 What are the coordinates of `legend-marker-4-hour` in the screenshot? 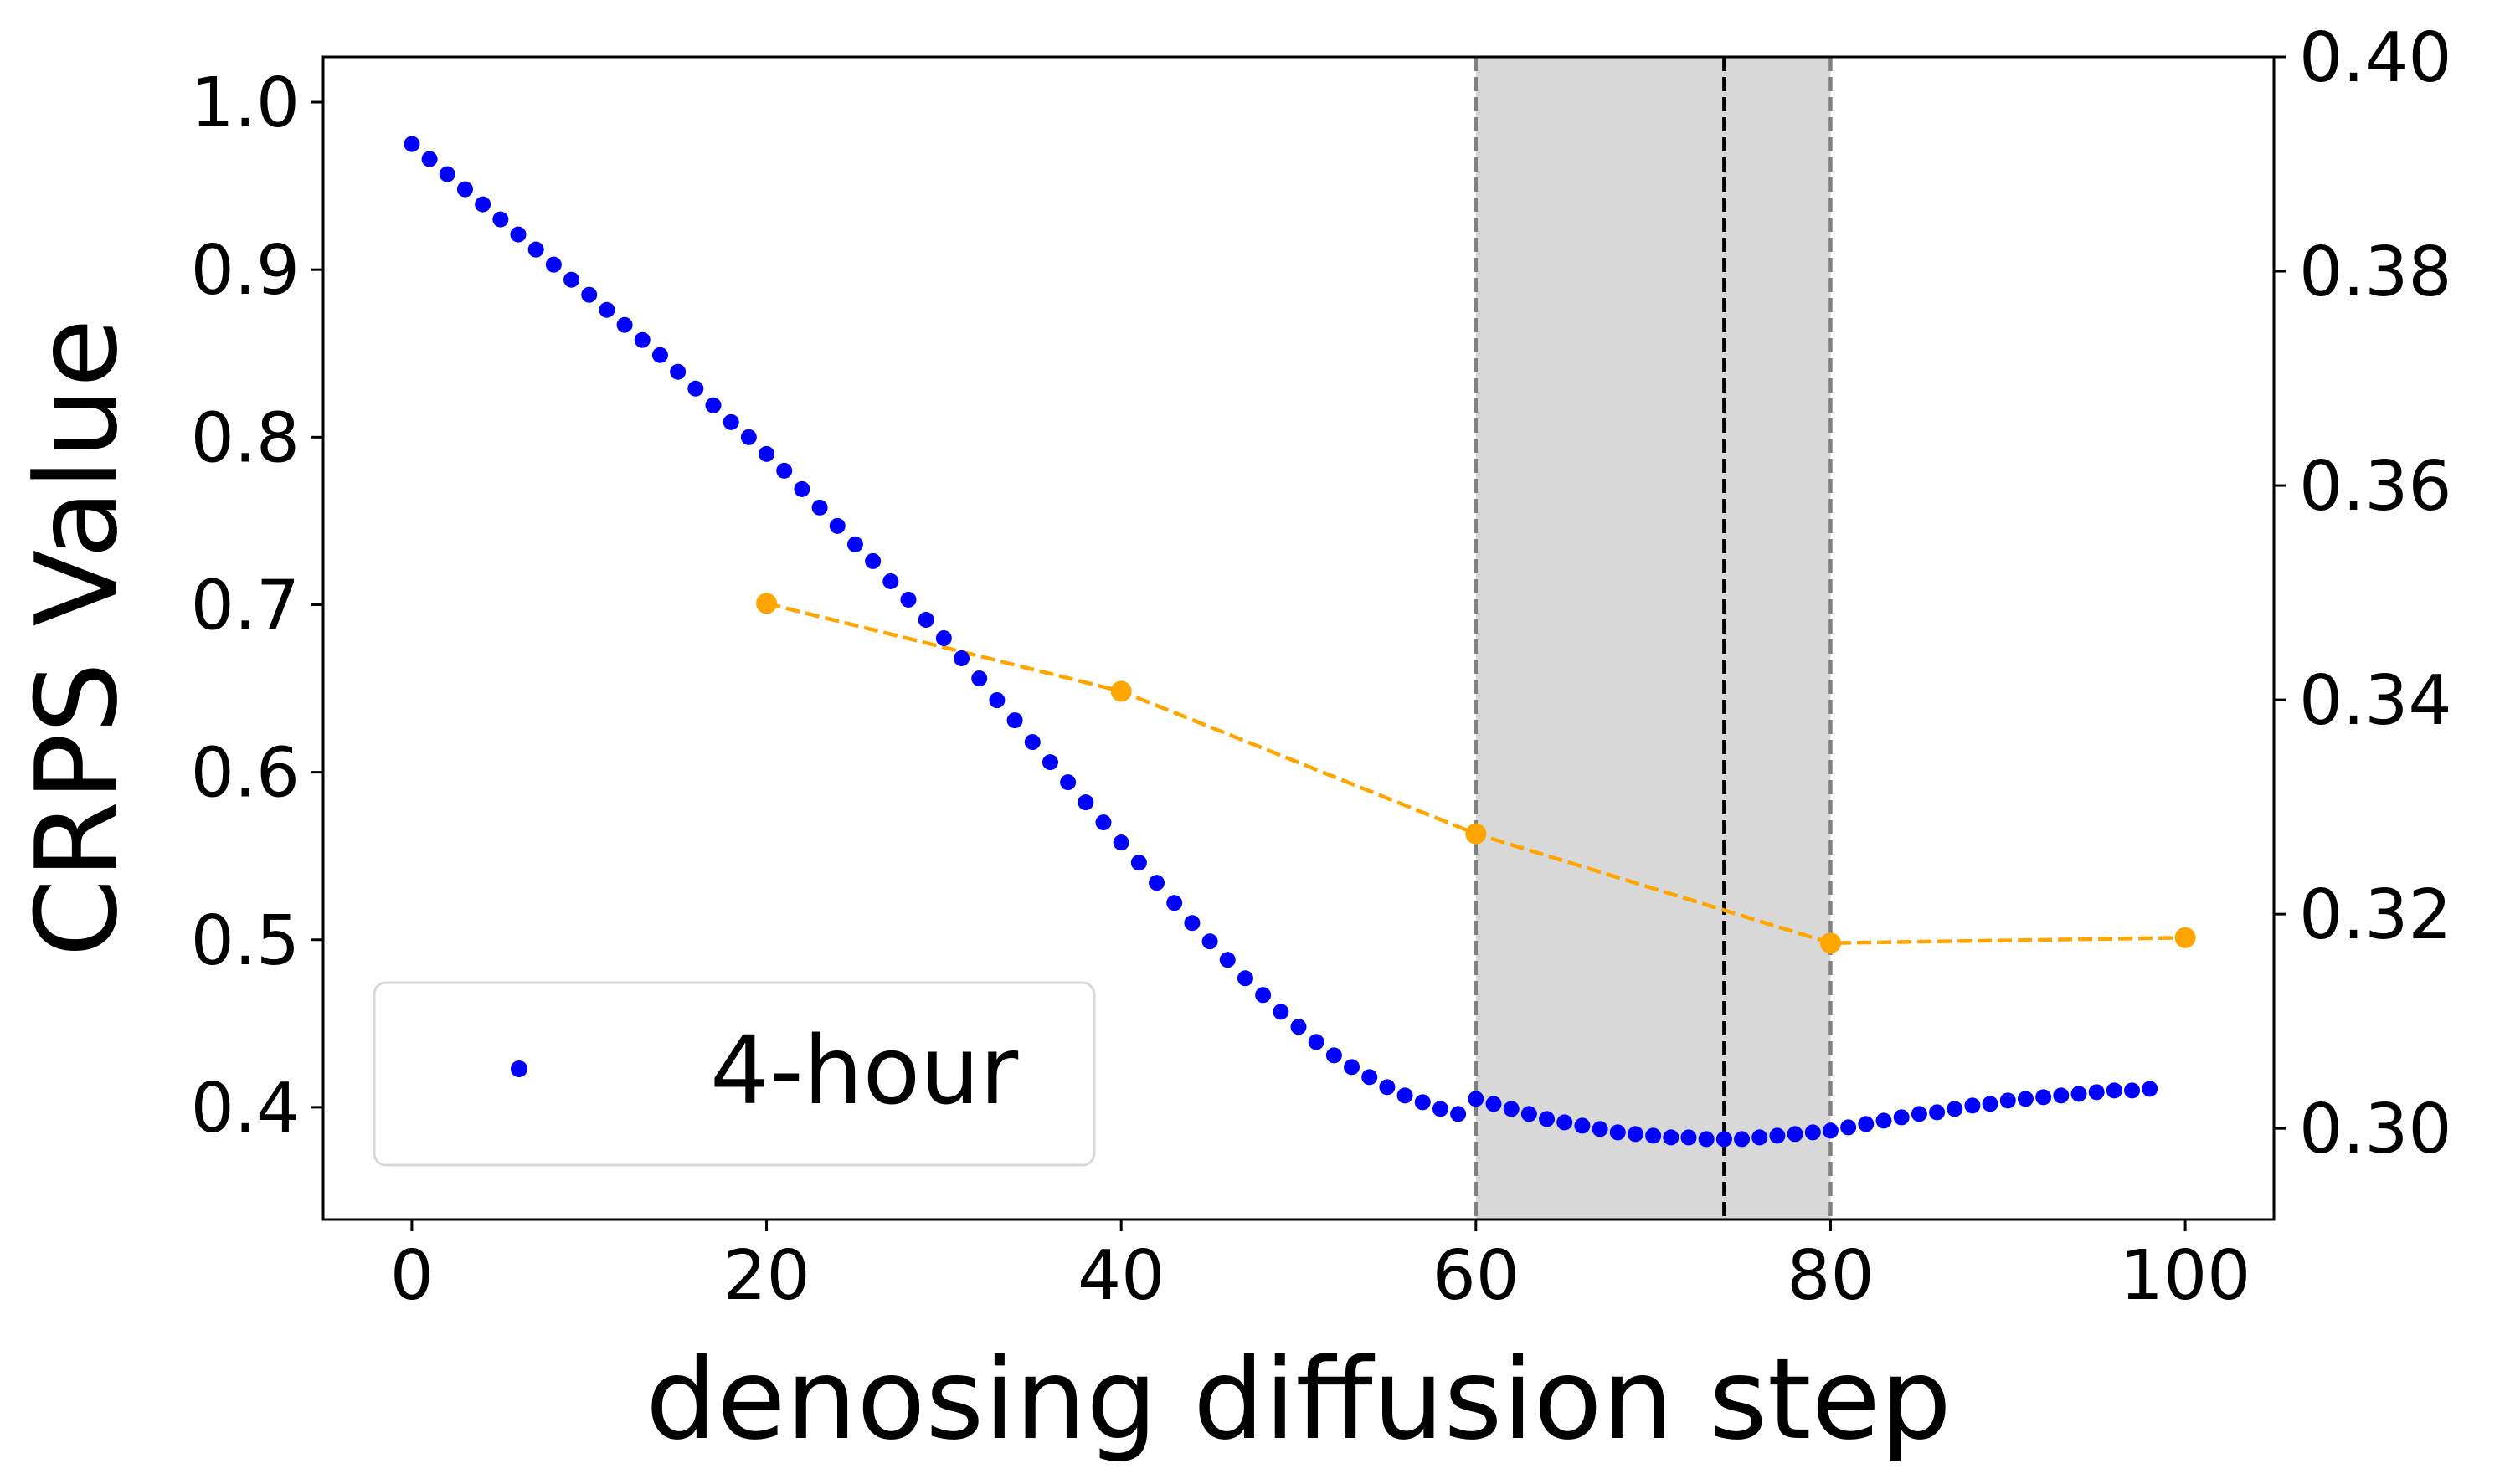 It's located at (519, 1069).